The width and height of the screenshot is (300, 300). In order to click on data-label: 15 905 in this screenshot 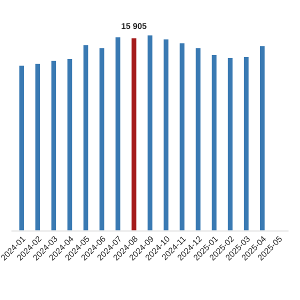, I will do `click(134, 26)`.